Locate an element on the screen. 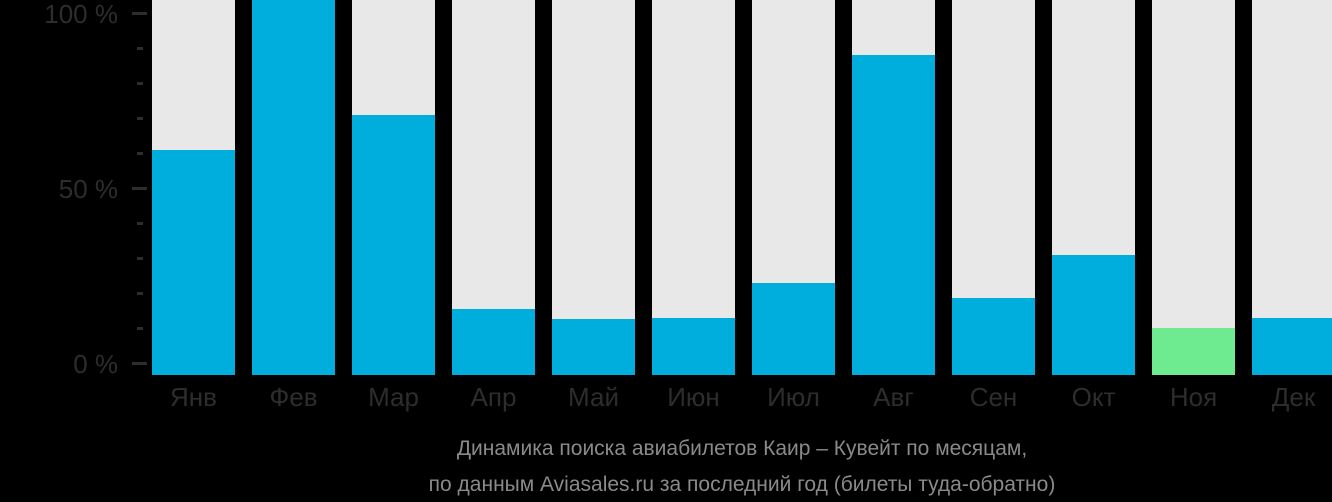 This screenshot has width=1332, height=502. x-tick-label: Апр is located at coordinates (493, 397).